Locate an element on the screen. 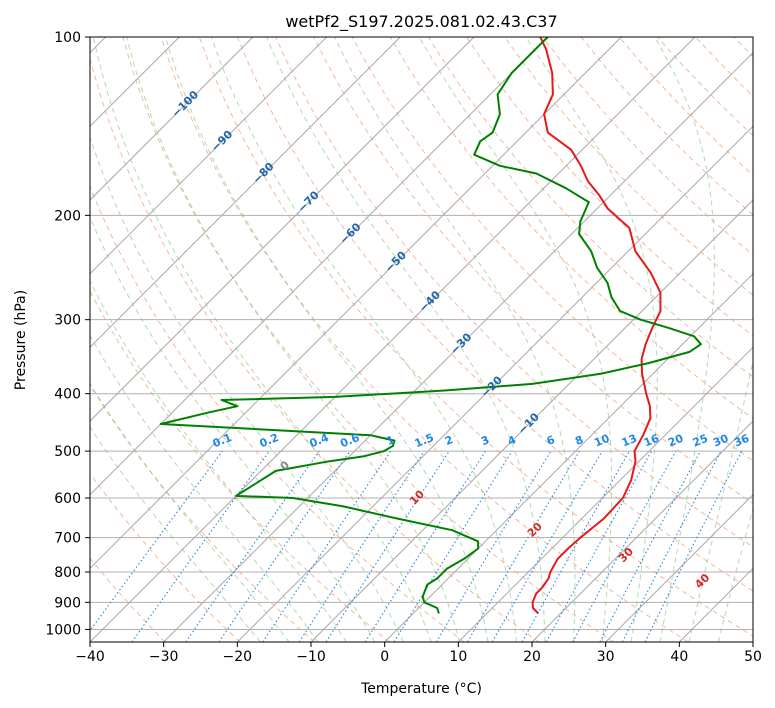 The width and height of the screenshot is (775, 708). y-tick-label: 600 is located at coordinates (67, 499).